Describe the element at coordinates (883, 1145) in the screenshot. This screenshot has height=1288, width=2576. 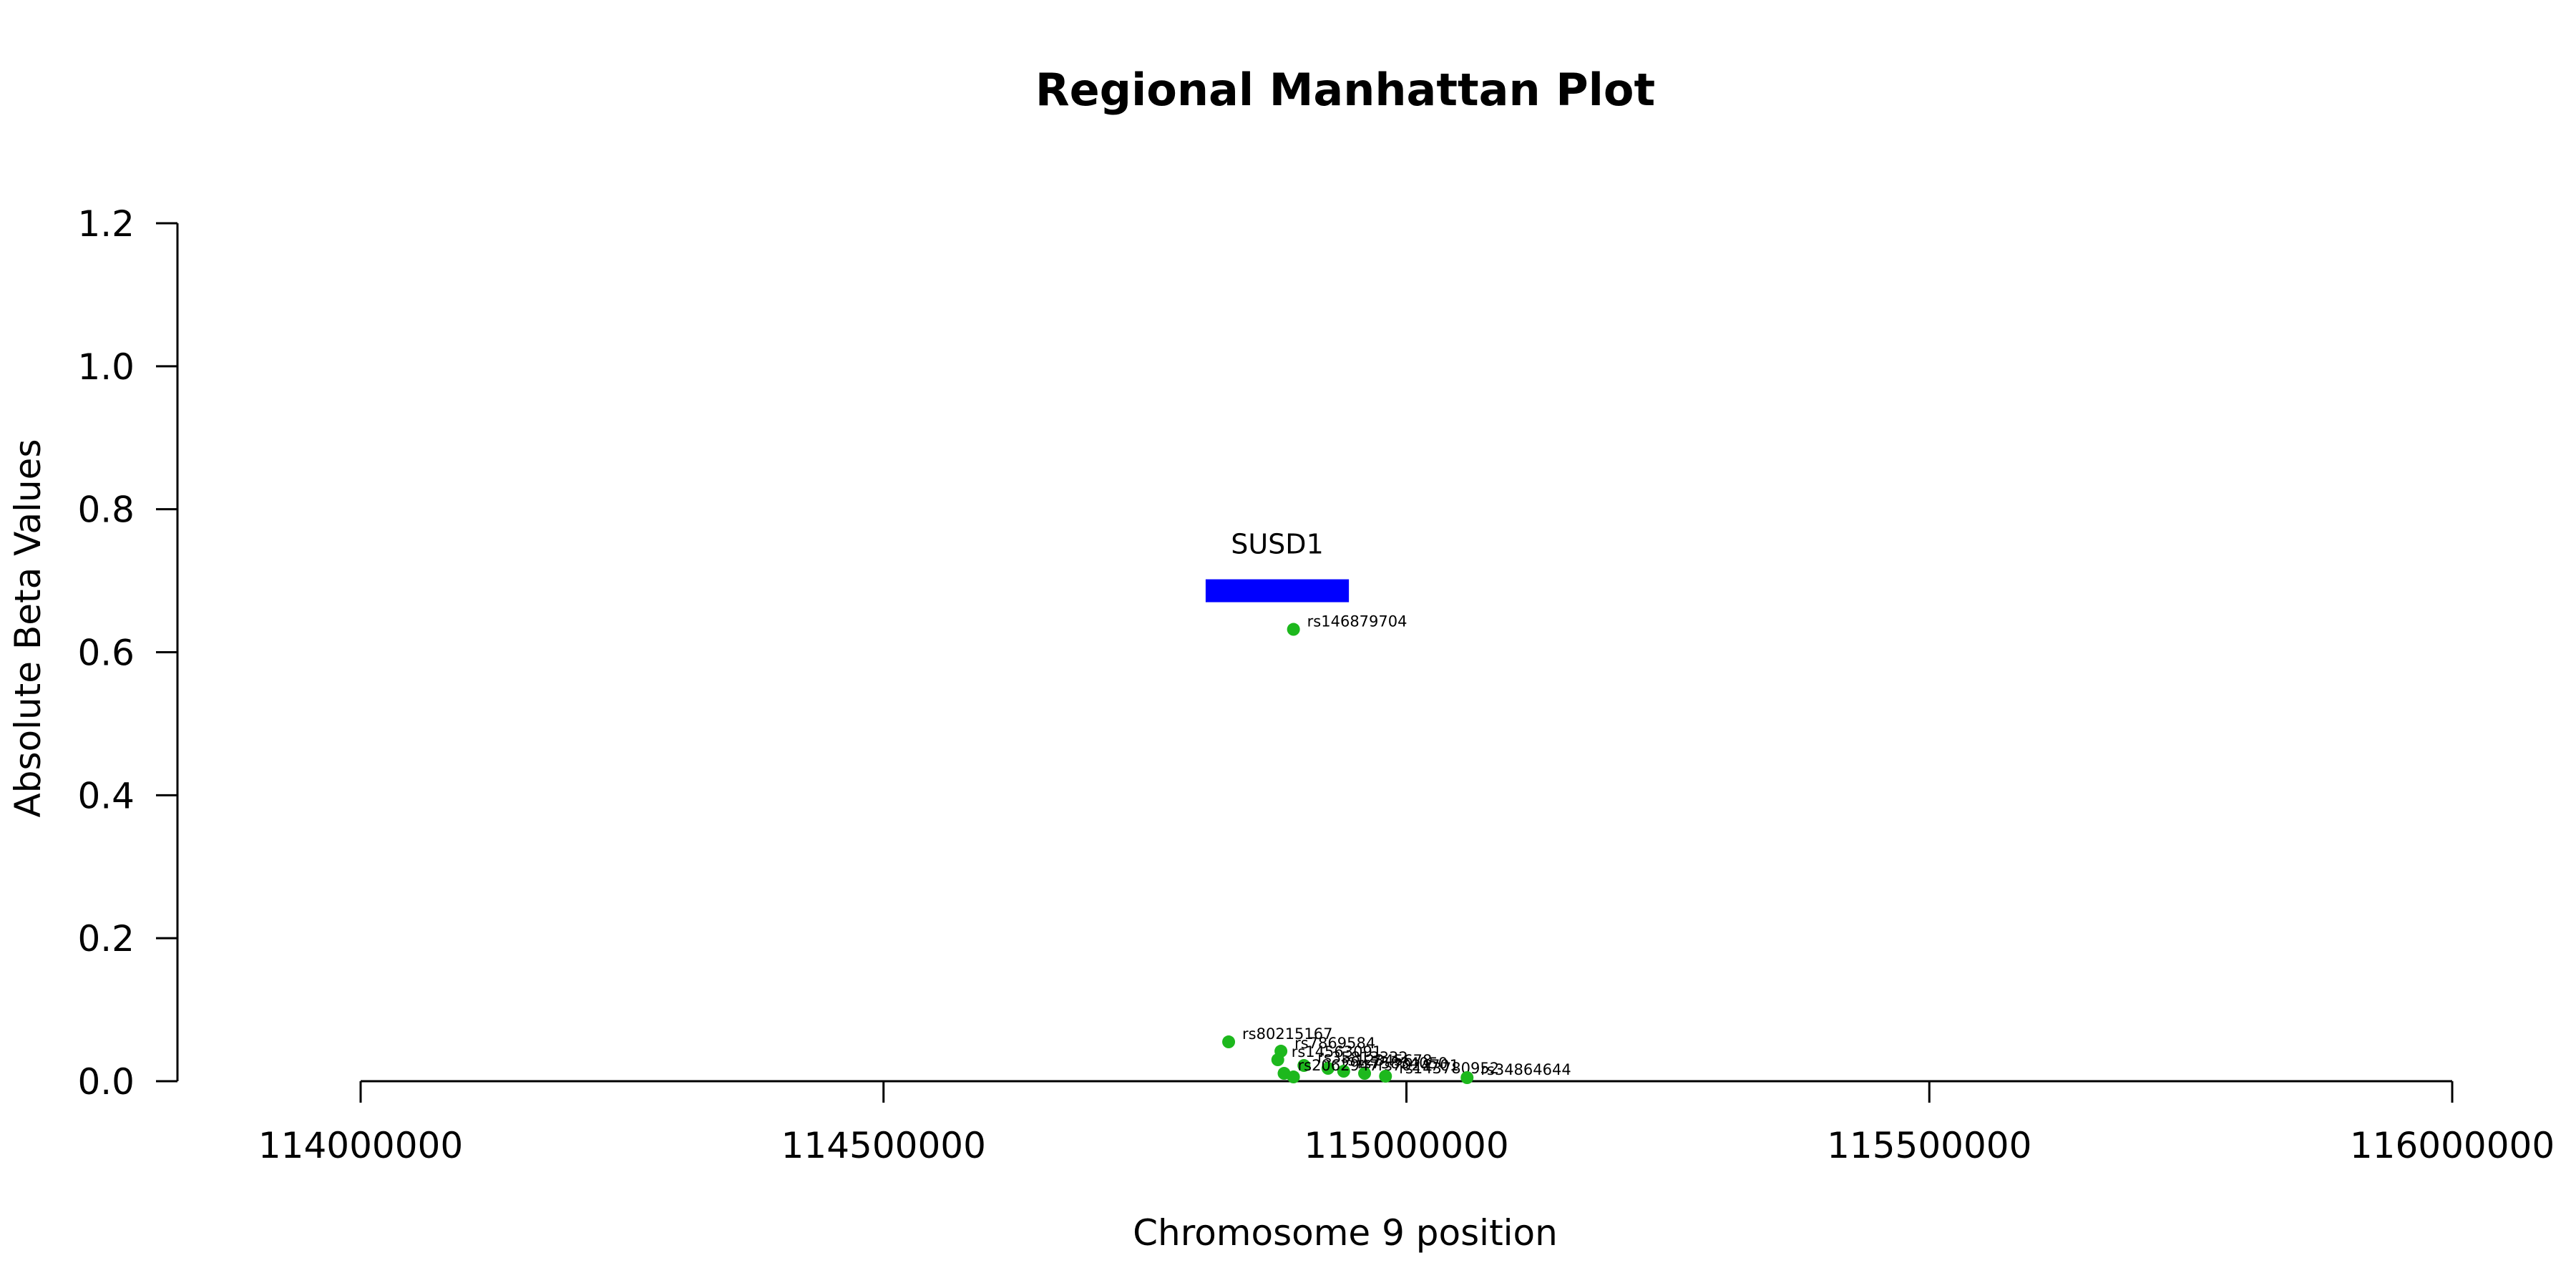
I see `x-tick-label: 114500000` at that location.